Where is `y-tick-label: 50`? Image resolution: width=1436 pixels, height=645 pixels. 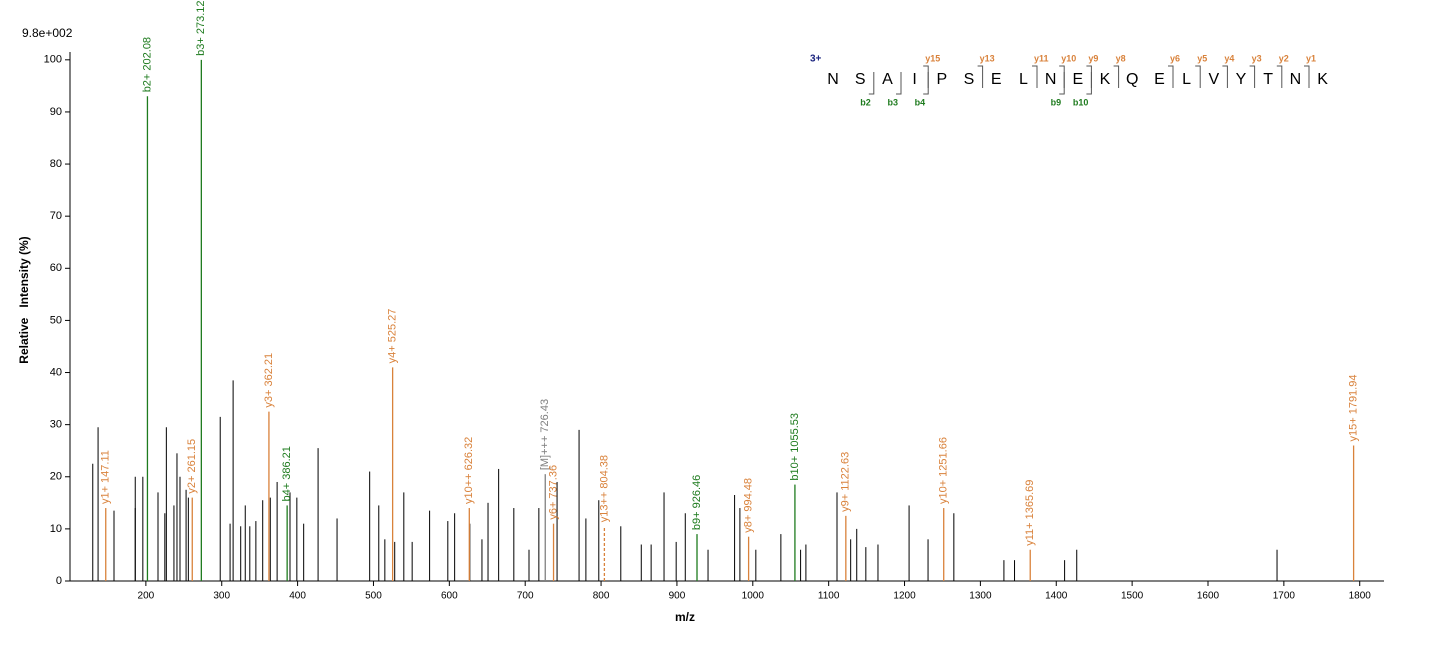 y-tick-label: 50 is located at coordinates (56, 320).